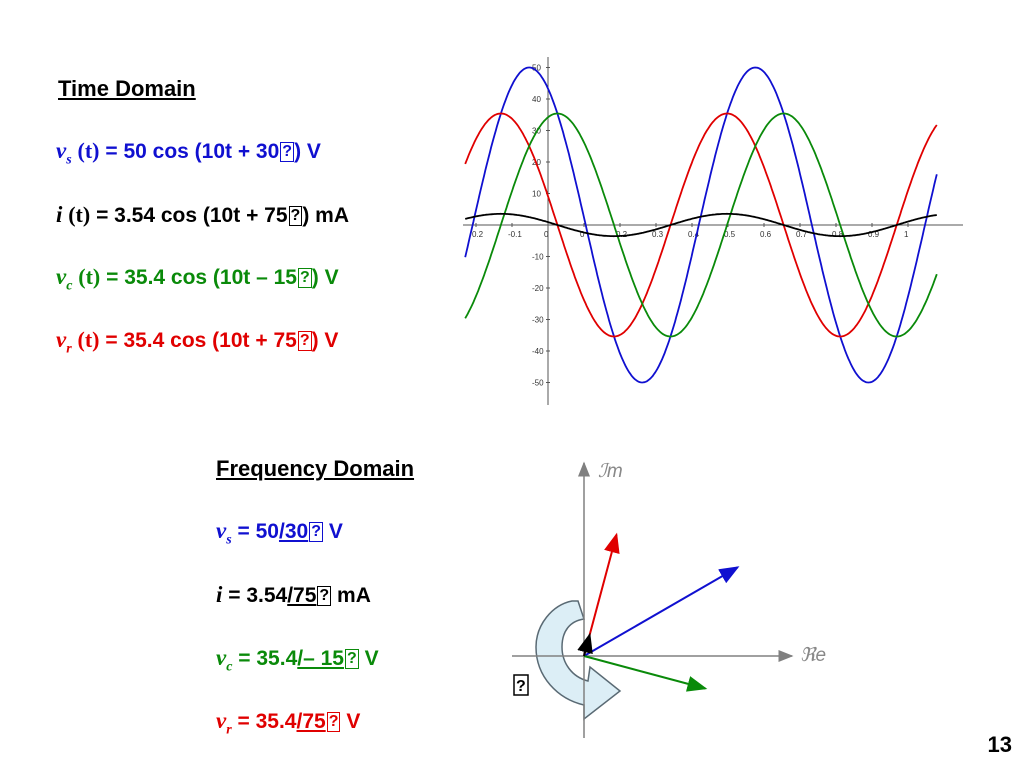 This screenshot has width=1024, height=768. Describe the element at coordinates (874, 234) in the screenshot. I see `x-tick-label: 0.9` at that location.